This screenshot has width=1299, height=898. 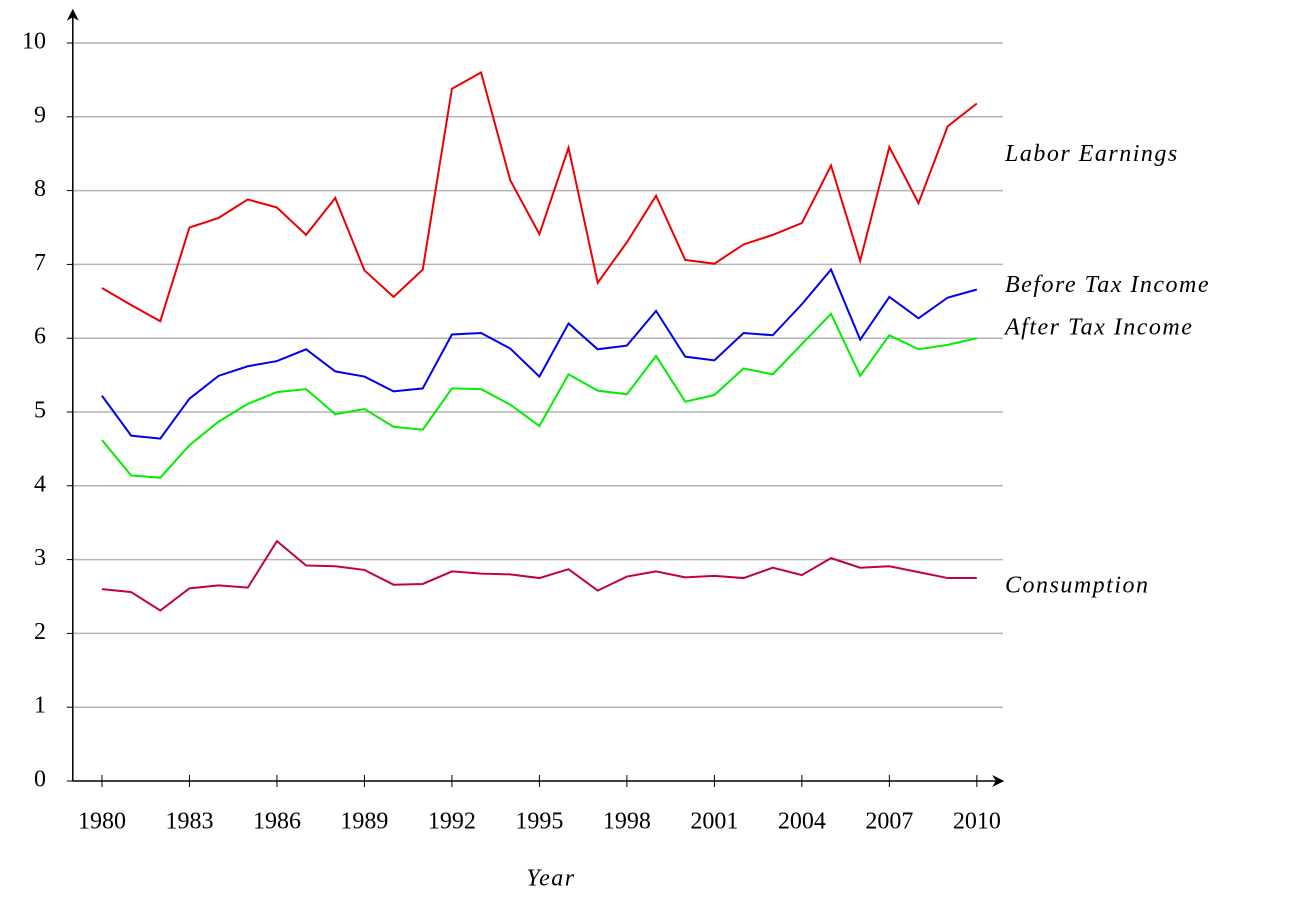 What do you see at coordinates (40, 115) in the screenshot?
I see `y-tick-label: 9` at bounding box center [40, 115].